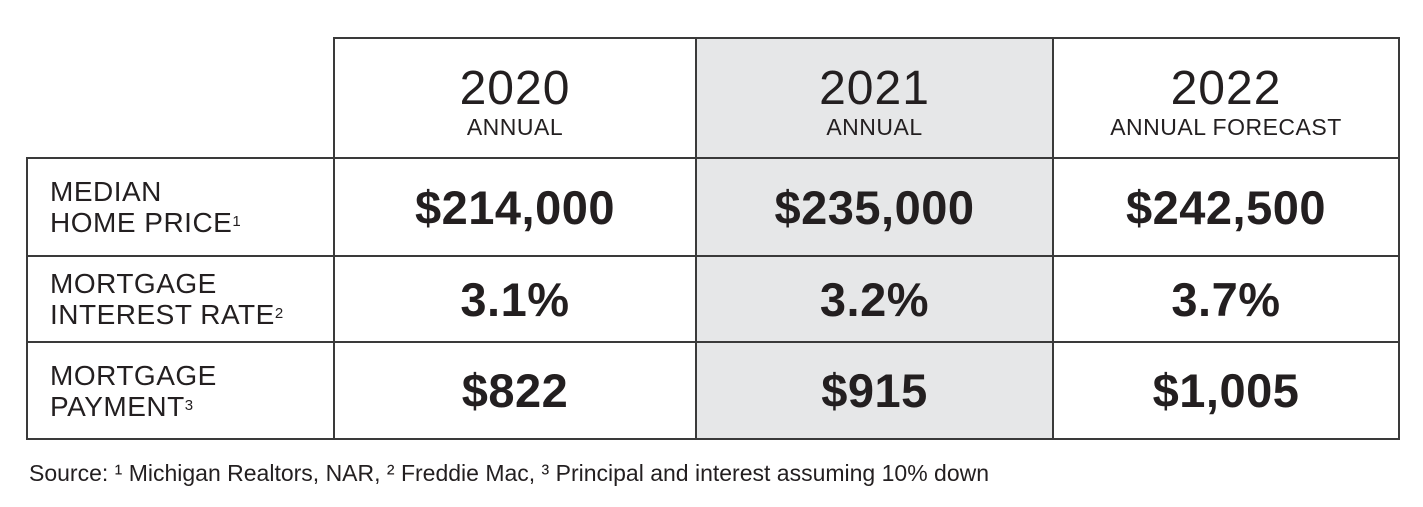 This screenshot has width=1423, height=507. Describe the element at coordinates (1226, 88) in the screenshot. I see `header-year: 2022` at that location.